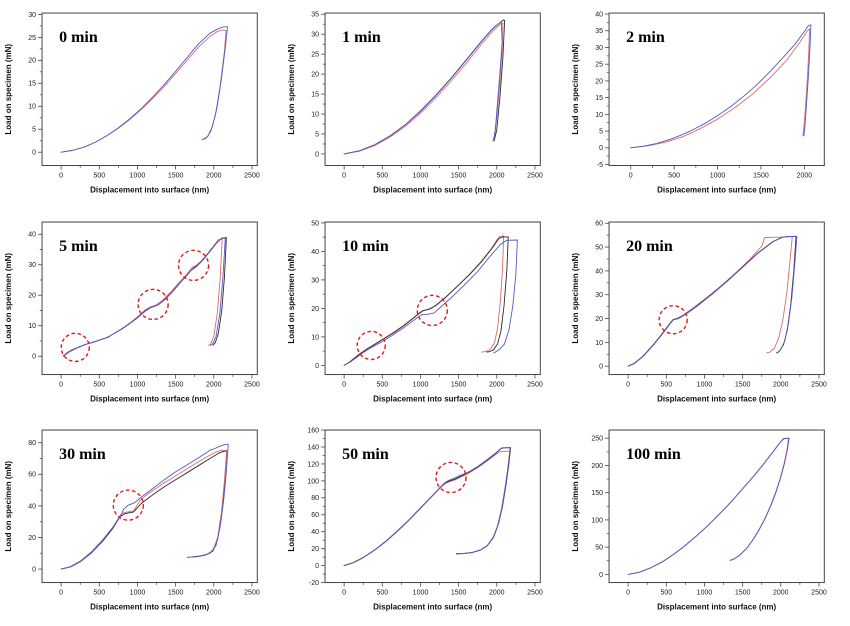 Image resolution: width=850 pixels, height=626 pixels. What do you see at coordinates (34, 130) in the screenshot?
I see `y-tick-label: 5` at bounding box center [34, 130].